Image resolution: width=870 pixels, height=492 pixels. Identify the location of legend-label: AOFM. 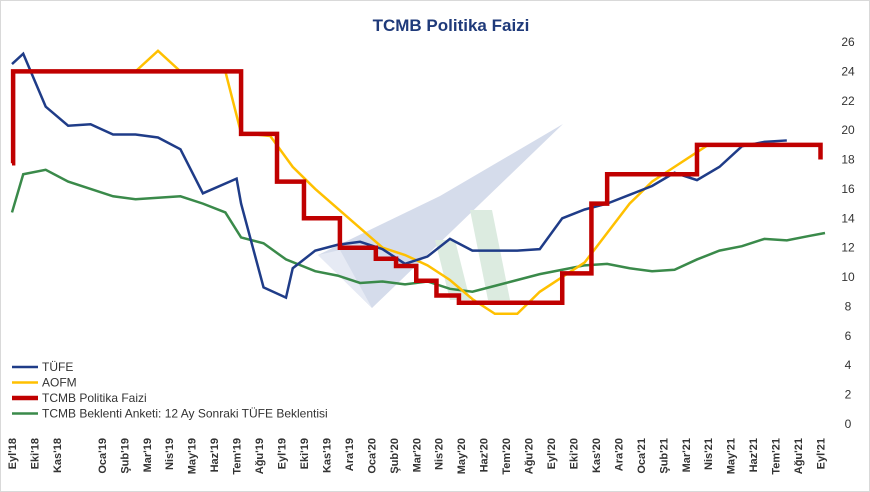
(59, 383).